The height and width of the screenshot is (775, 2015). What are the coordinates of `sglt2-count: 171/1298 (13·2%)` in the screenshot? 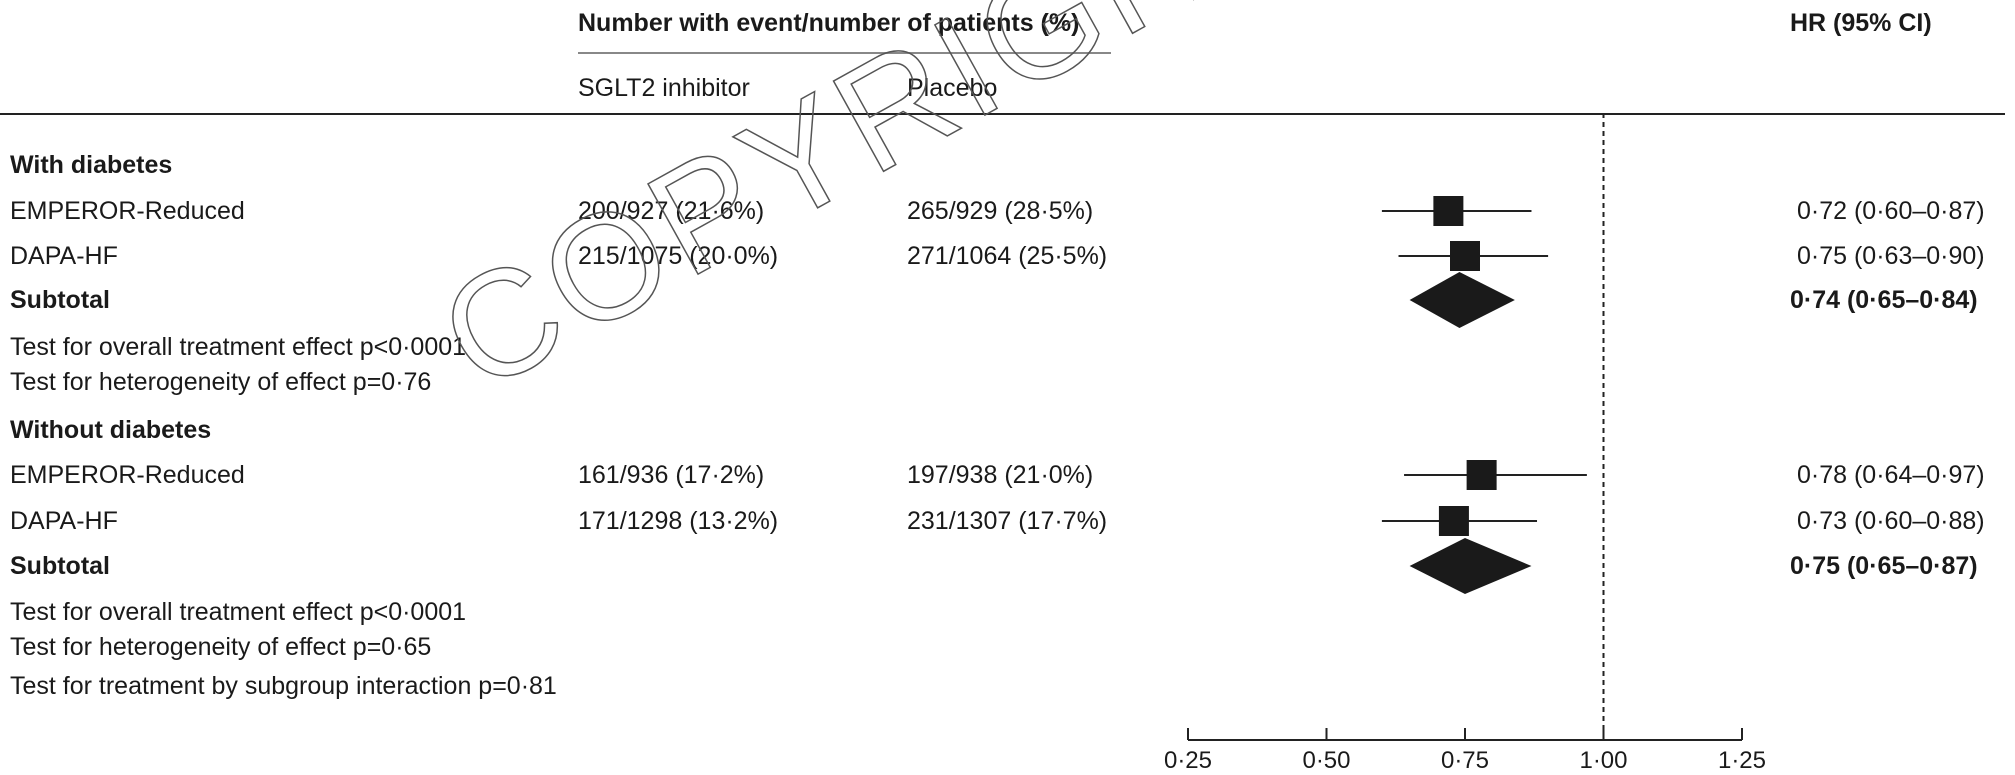 It's located at (678, 521).